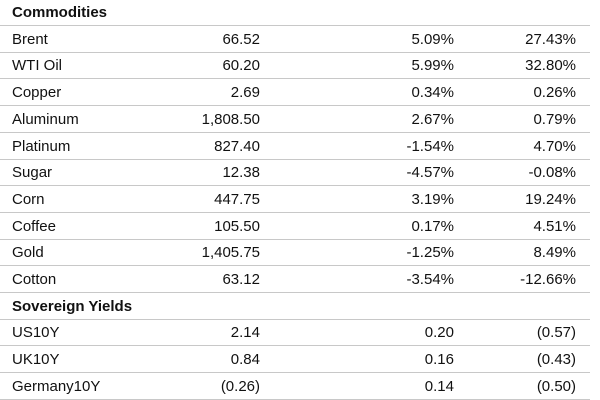 This screenshot has width=600, height=400. What do you see at coordinates (432, 66) in the screenshot?
I see `cell-value: 5.99%` at bounding box center [432, 66].